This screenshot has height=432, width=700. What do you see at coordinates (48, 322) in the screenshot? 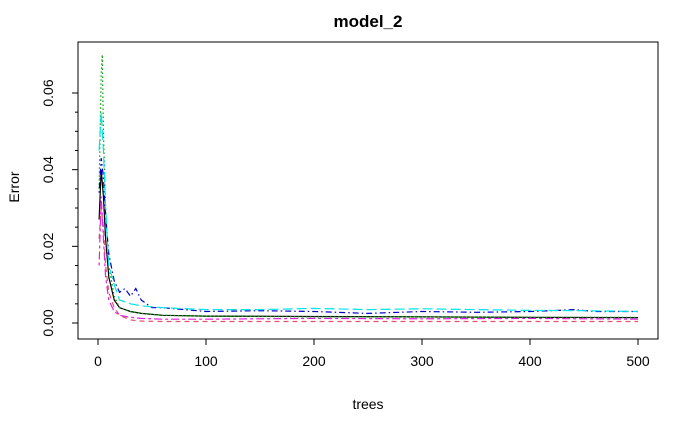
I see `y-tick-label: 0.00` at bounding box center [48, 322].